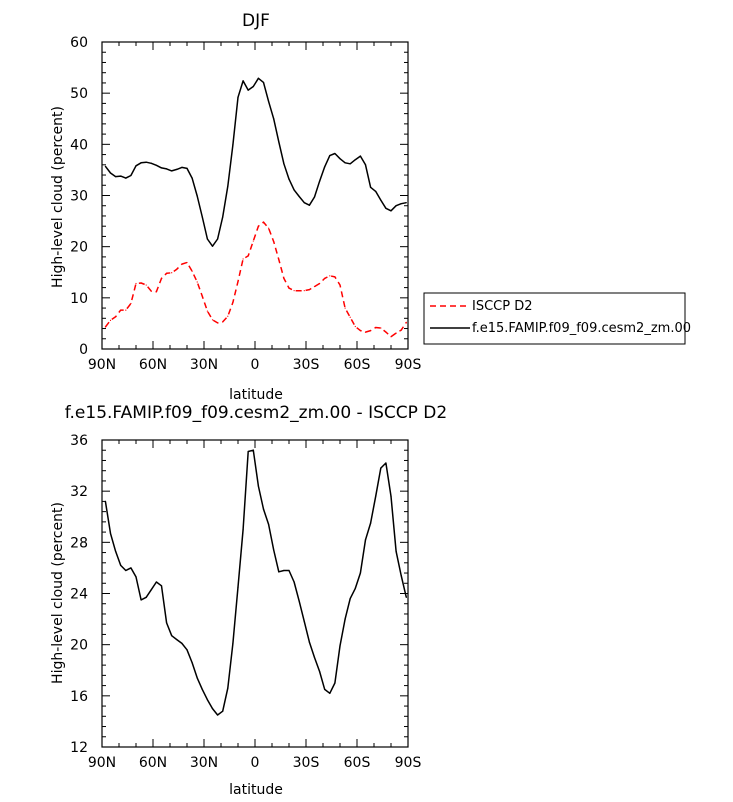 The height and width of the screenshot is (802, 733). Describe the element at coordinates (79, 94) in the screenshot. I see `y-tick-label: 50` at that location.